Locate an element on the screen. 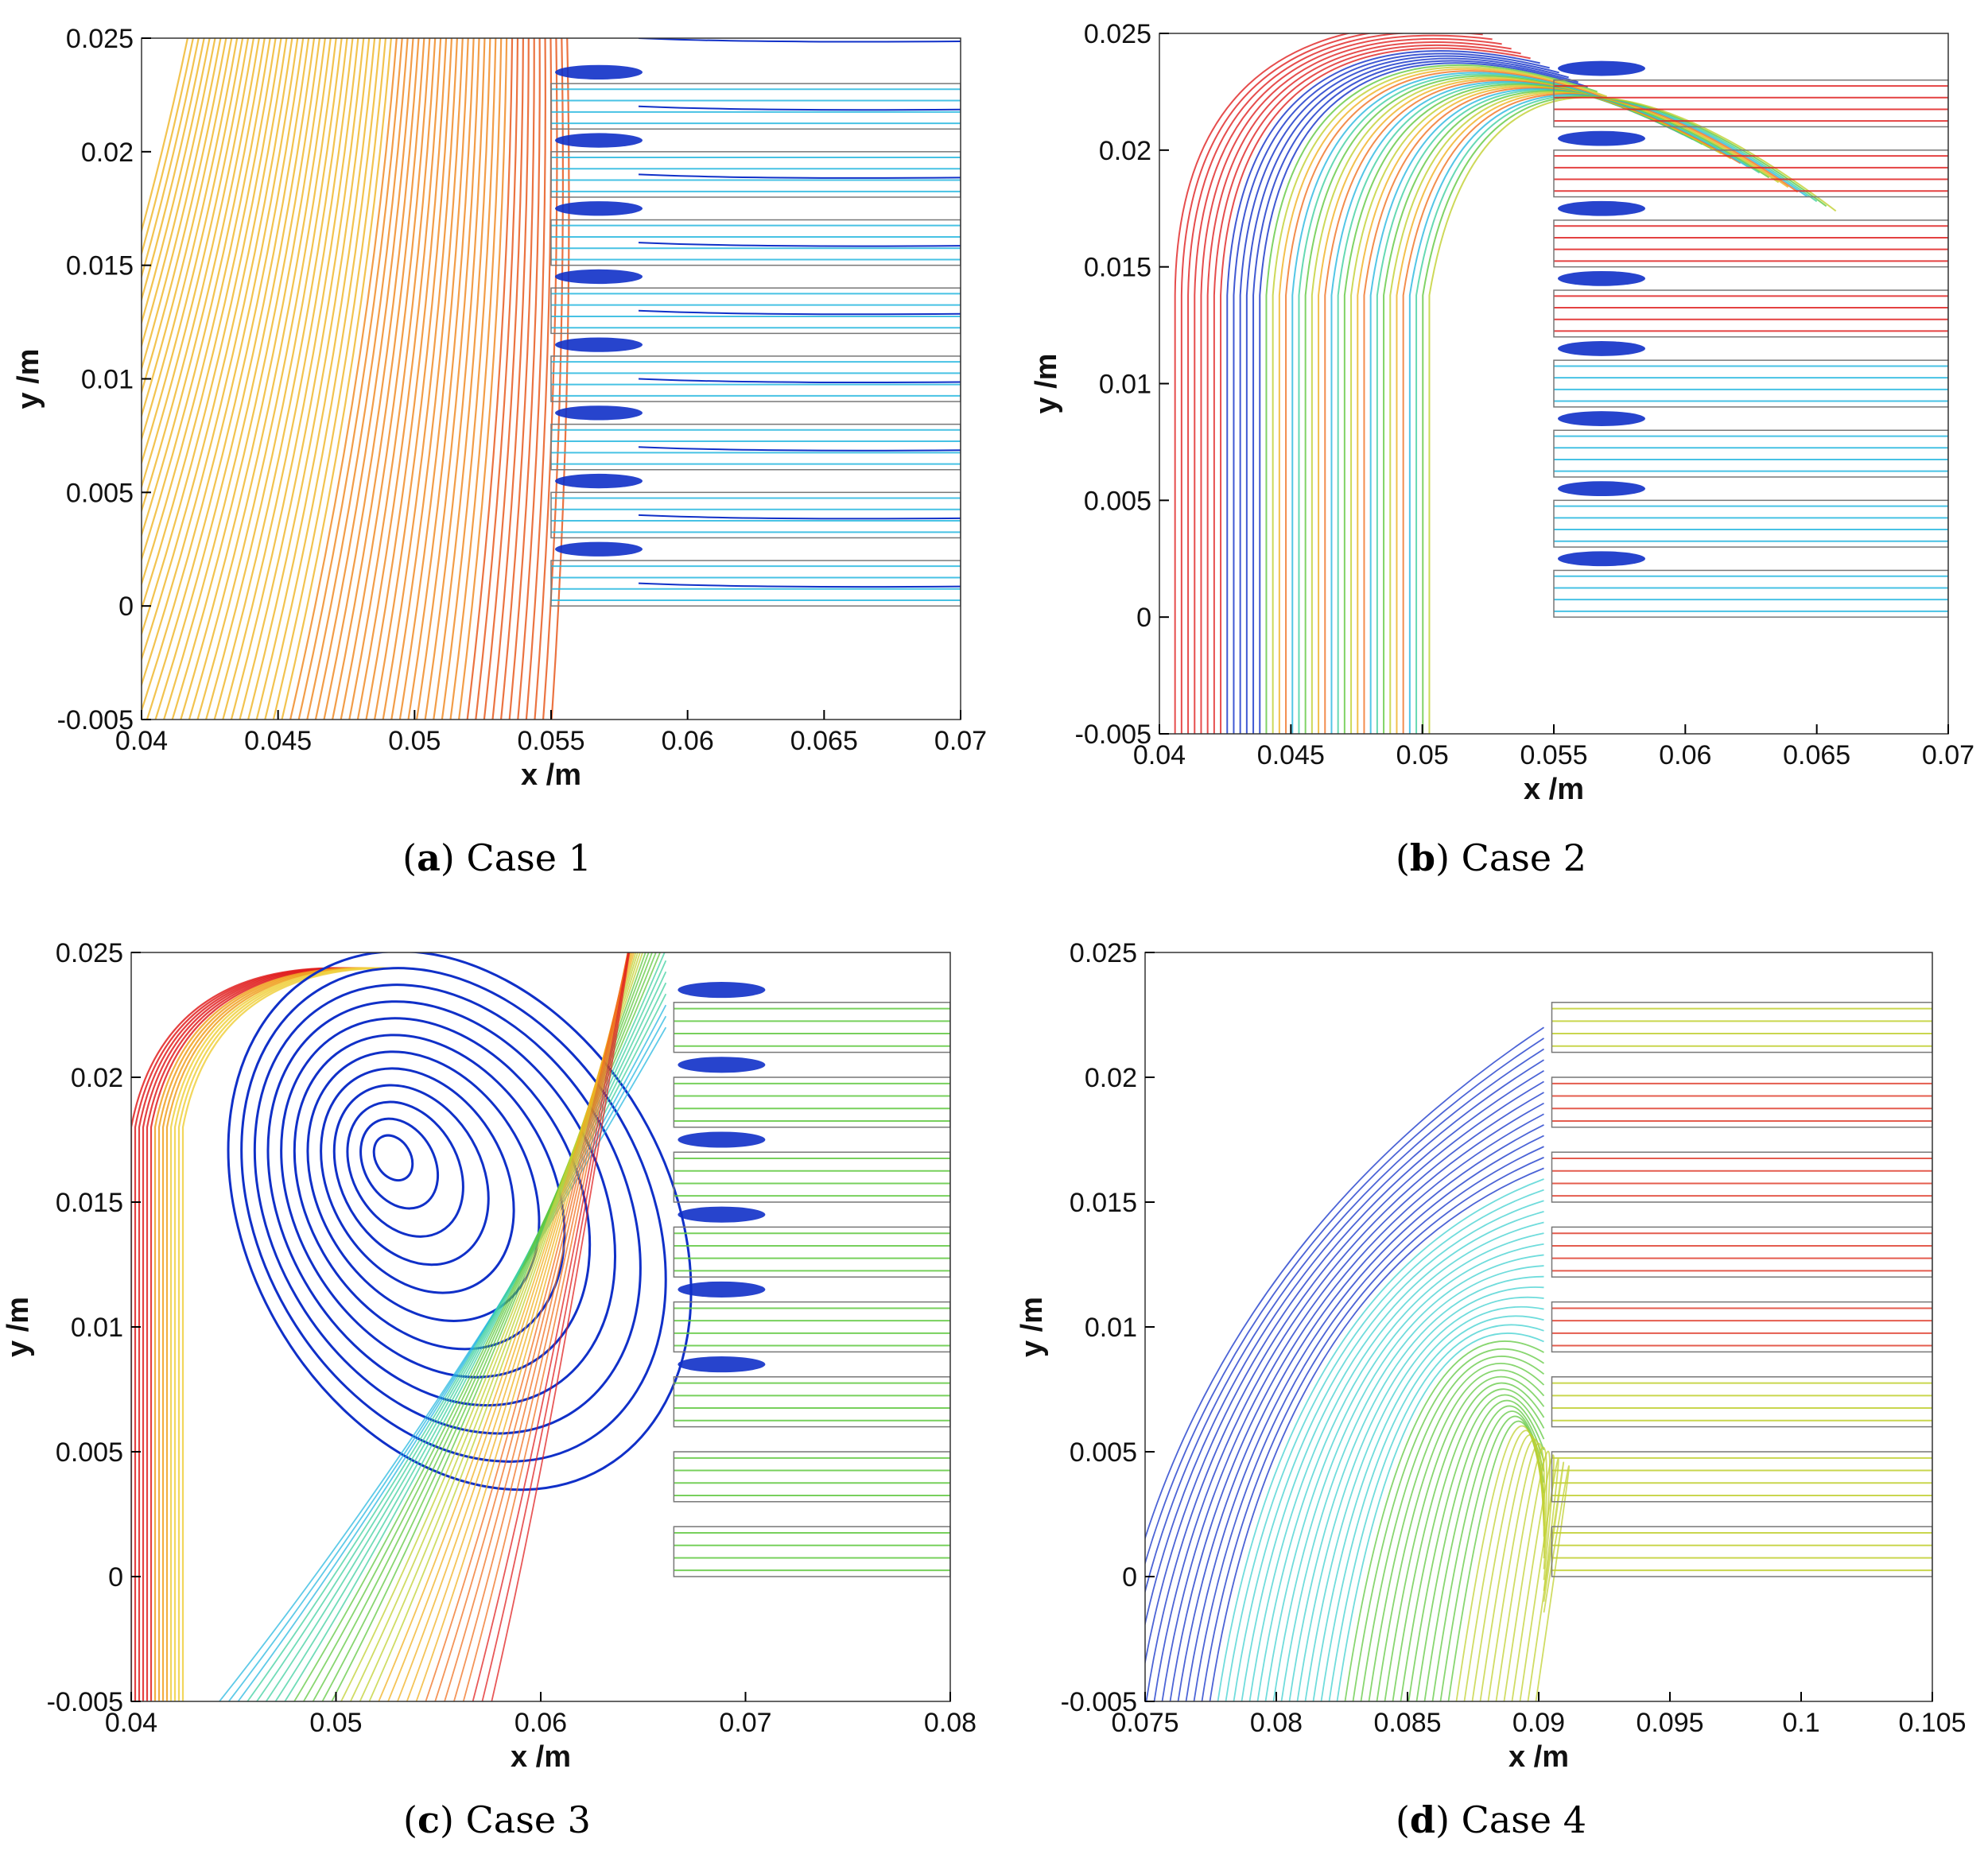 The image size is (1988, 1862). x-tick-label: 0.045 is located at coordinates (278, 741).